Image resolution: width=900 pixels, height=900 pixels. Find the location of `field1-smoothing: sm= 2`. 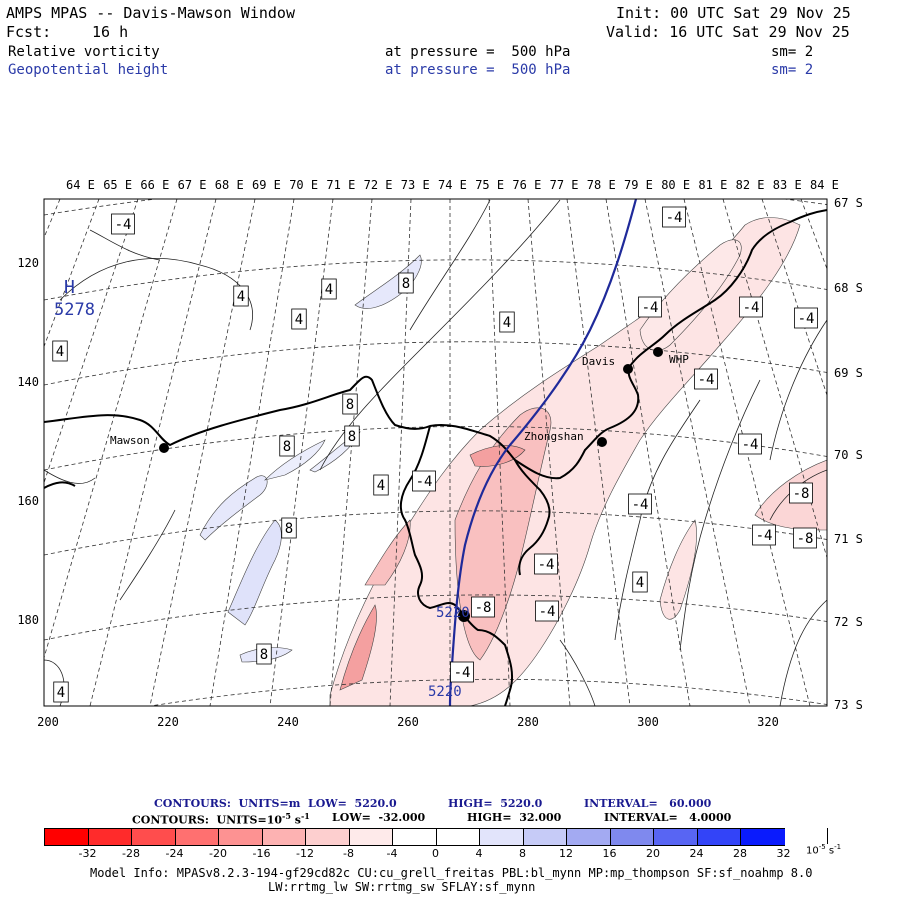

field1-smoothing: sm= 2 is located at coordinates (792, 52).